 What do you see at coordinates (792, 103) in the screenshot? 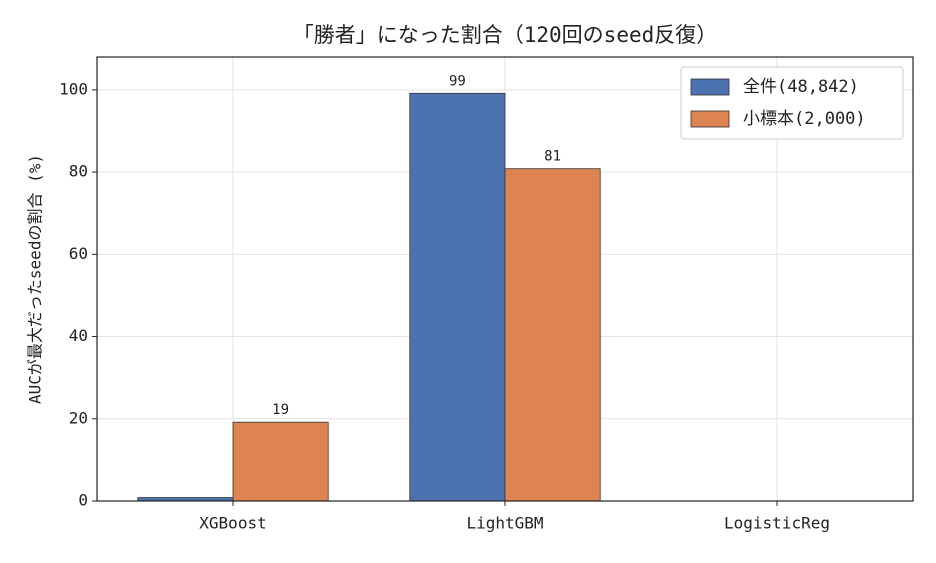
I see `legend-box` at bounding box center [792, 103].